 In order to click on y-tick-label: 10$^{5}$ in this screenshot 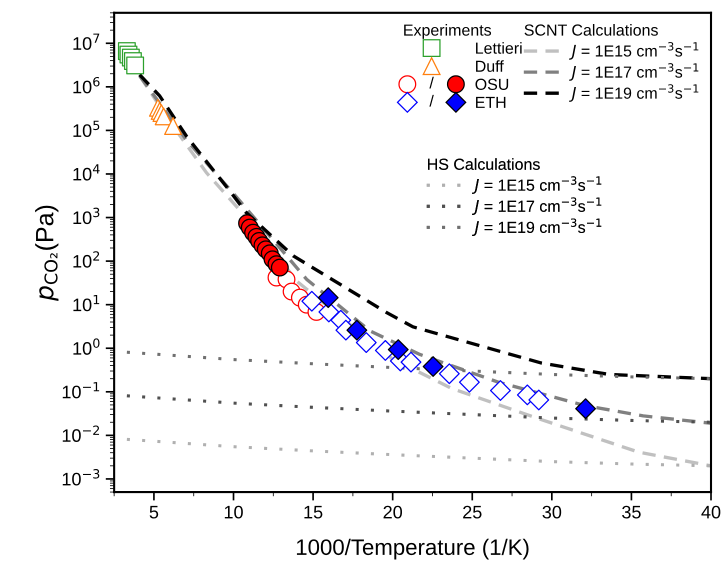, I will do `click(86, 129)`.